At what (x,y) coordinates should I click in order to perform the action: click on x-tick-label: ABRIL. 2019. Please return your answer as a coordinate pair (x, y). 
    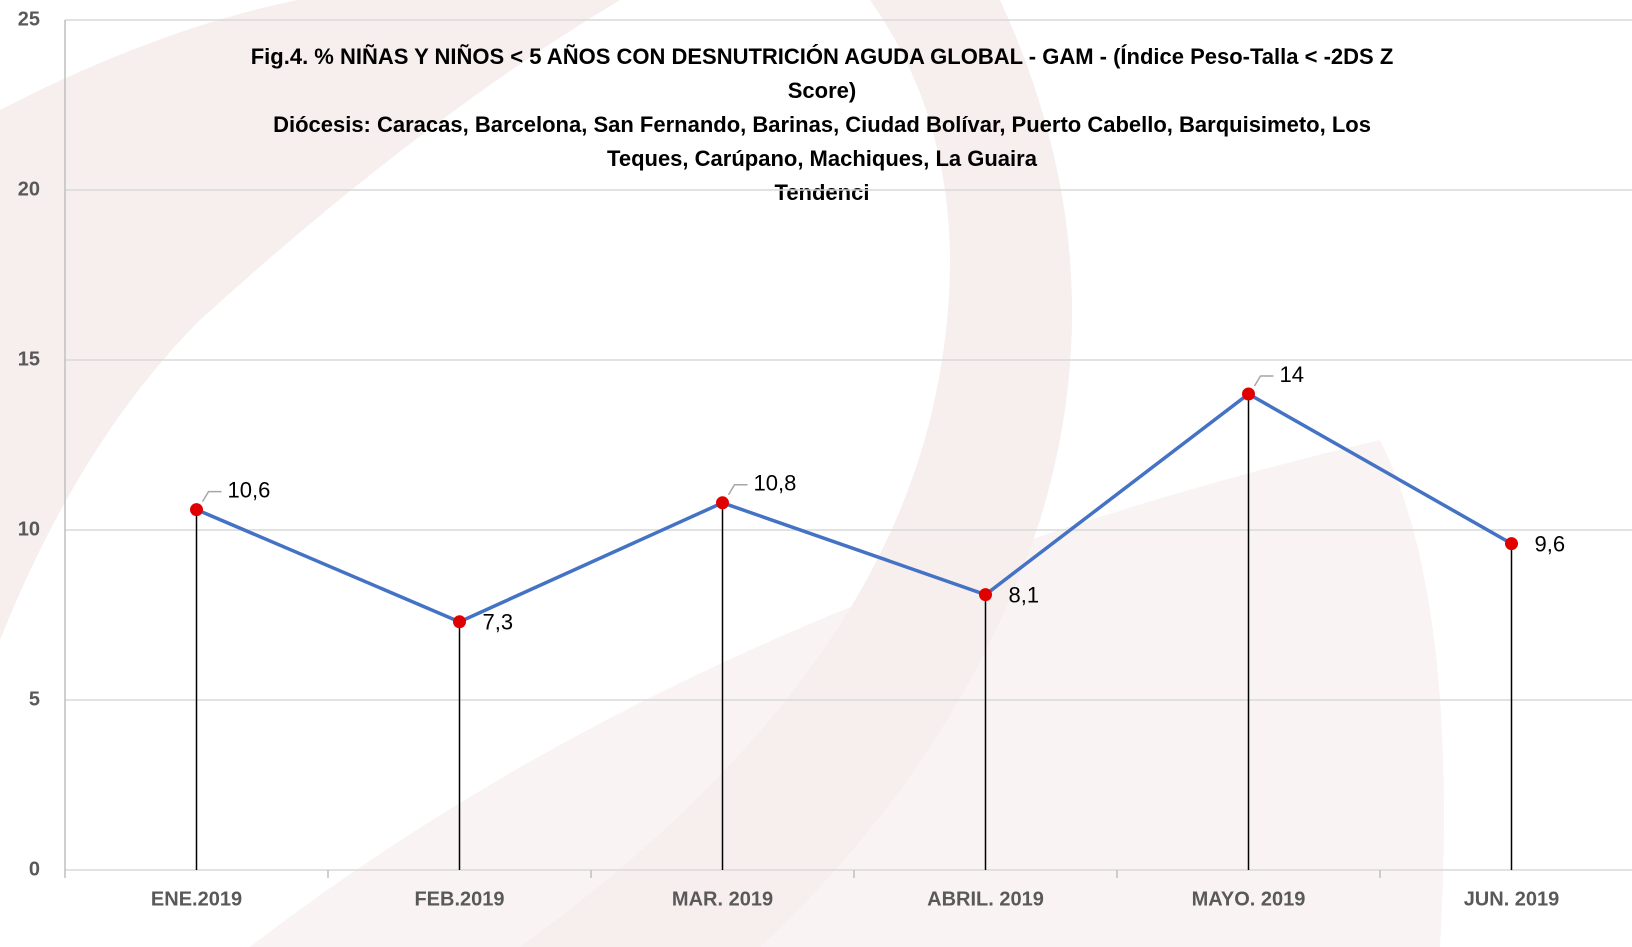
    Looking at the image, I should click on (985, 899).